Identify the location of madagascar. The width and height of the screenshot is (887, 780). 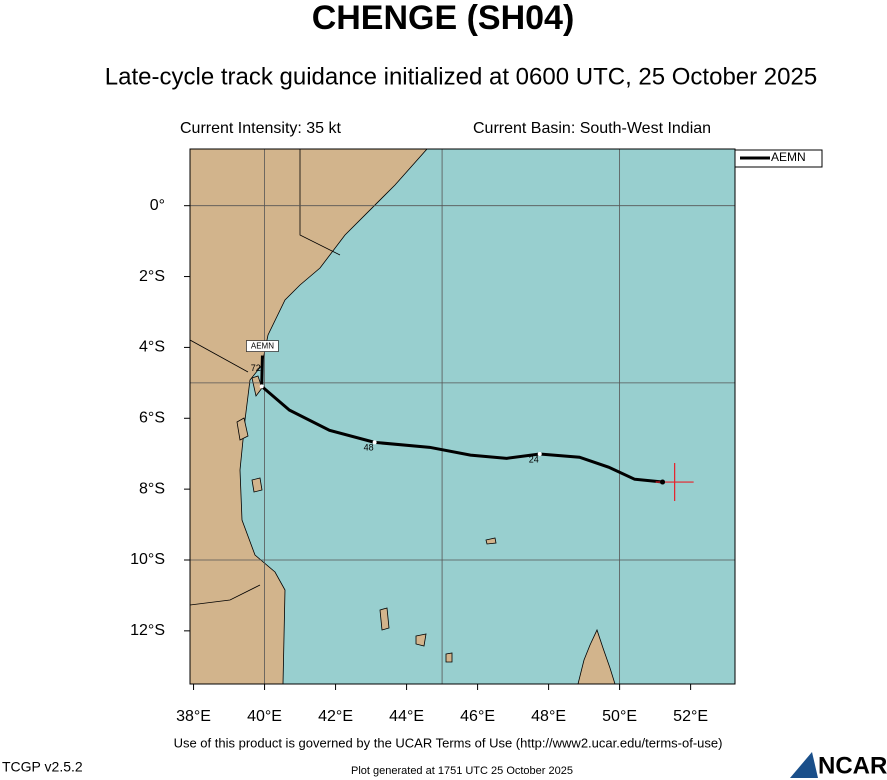
(596, 656).